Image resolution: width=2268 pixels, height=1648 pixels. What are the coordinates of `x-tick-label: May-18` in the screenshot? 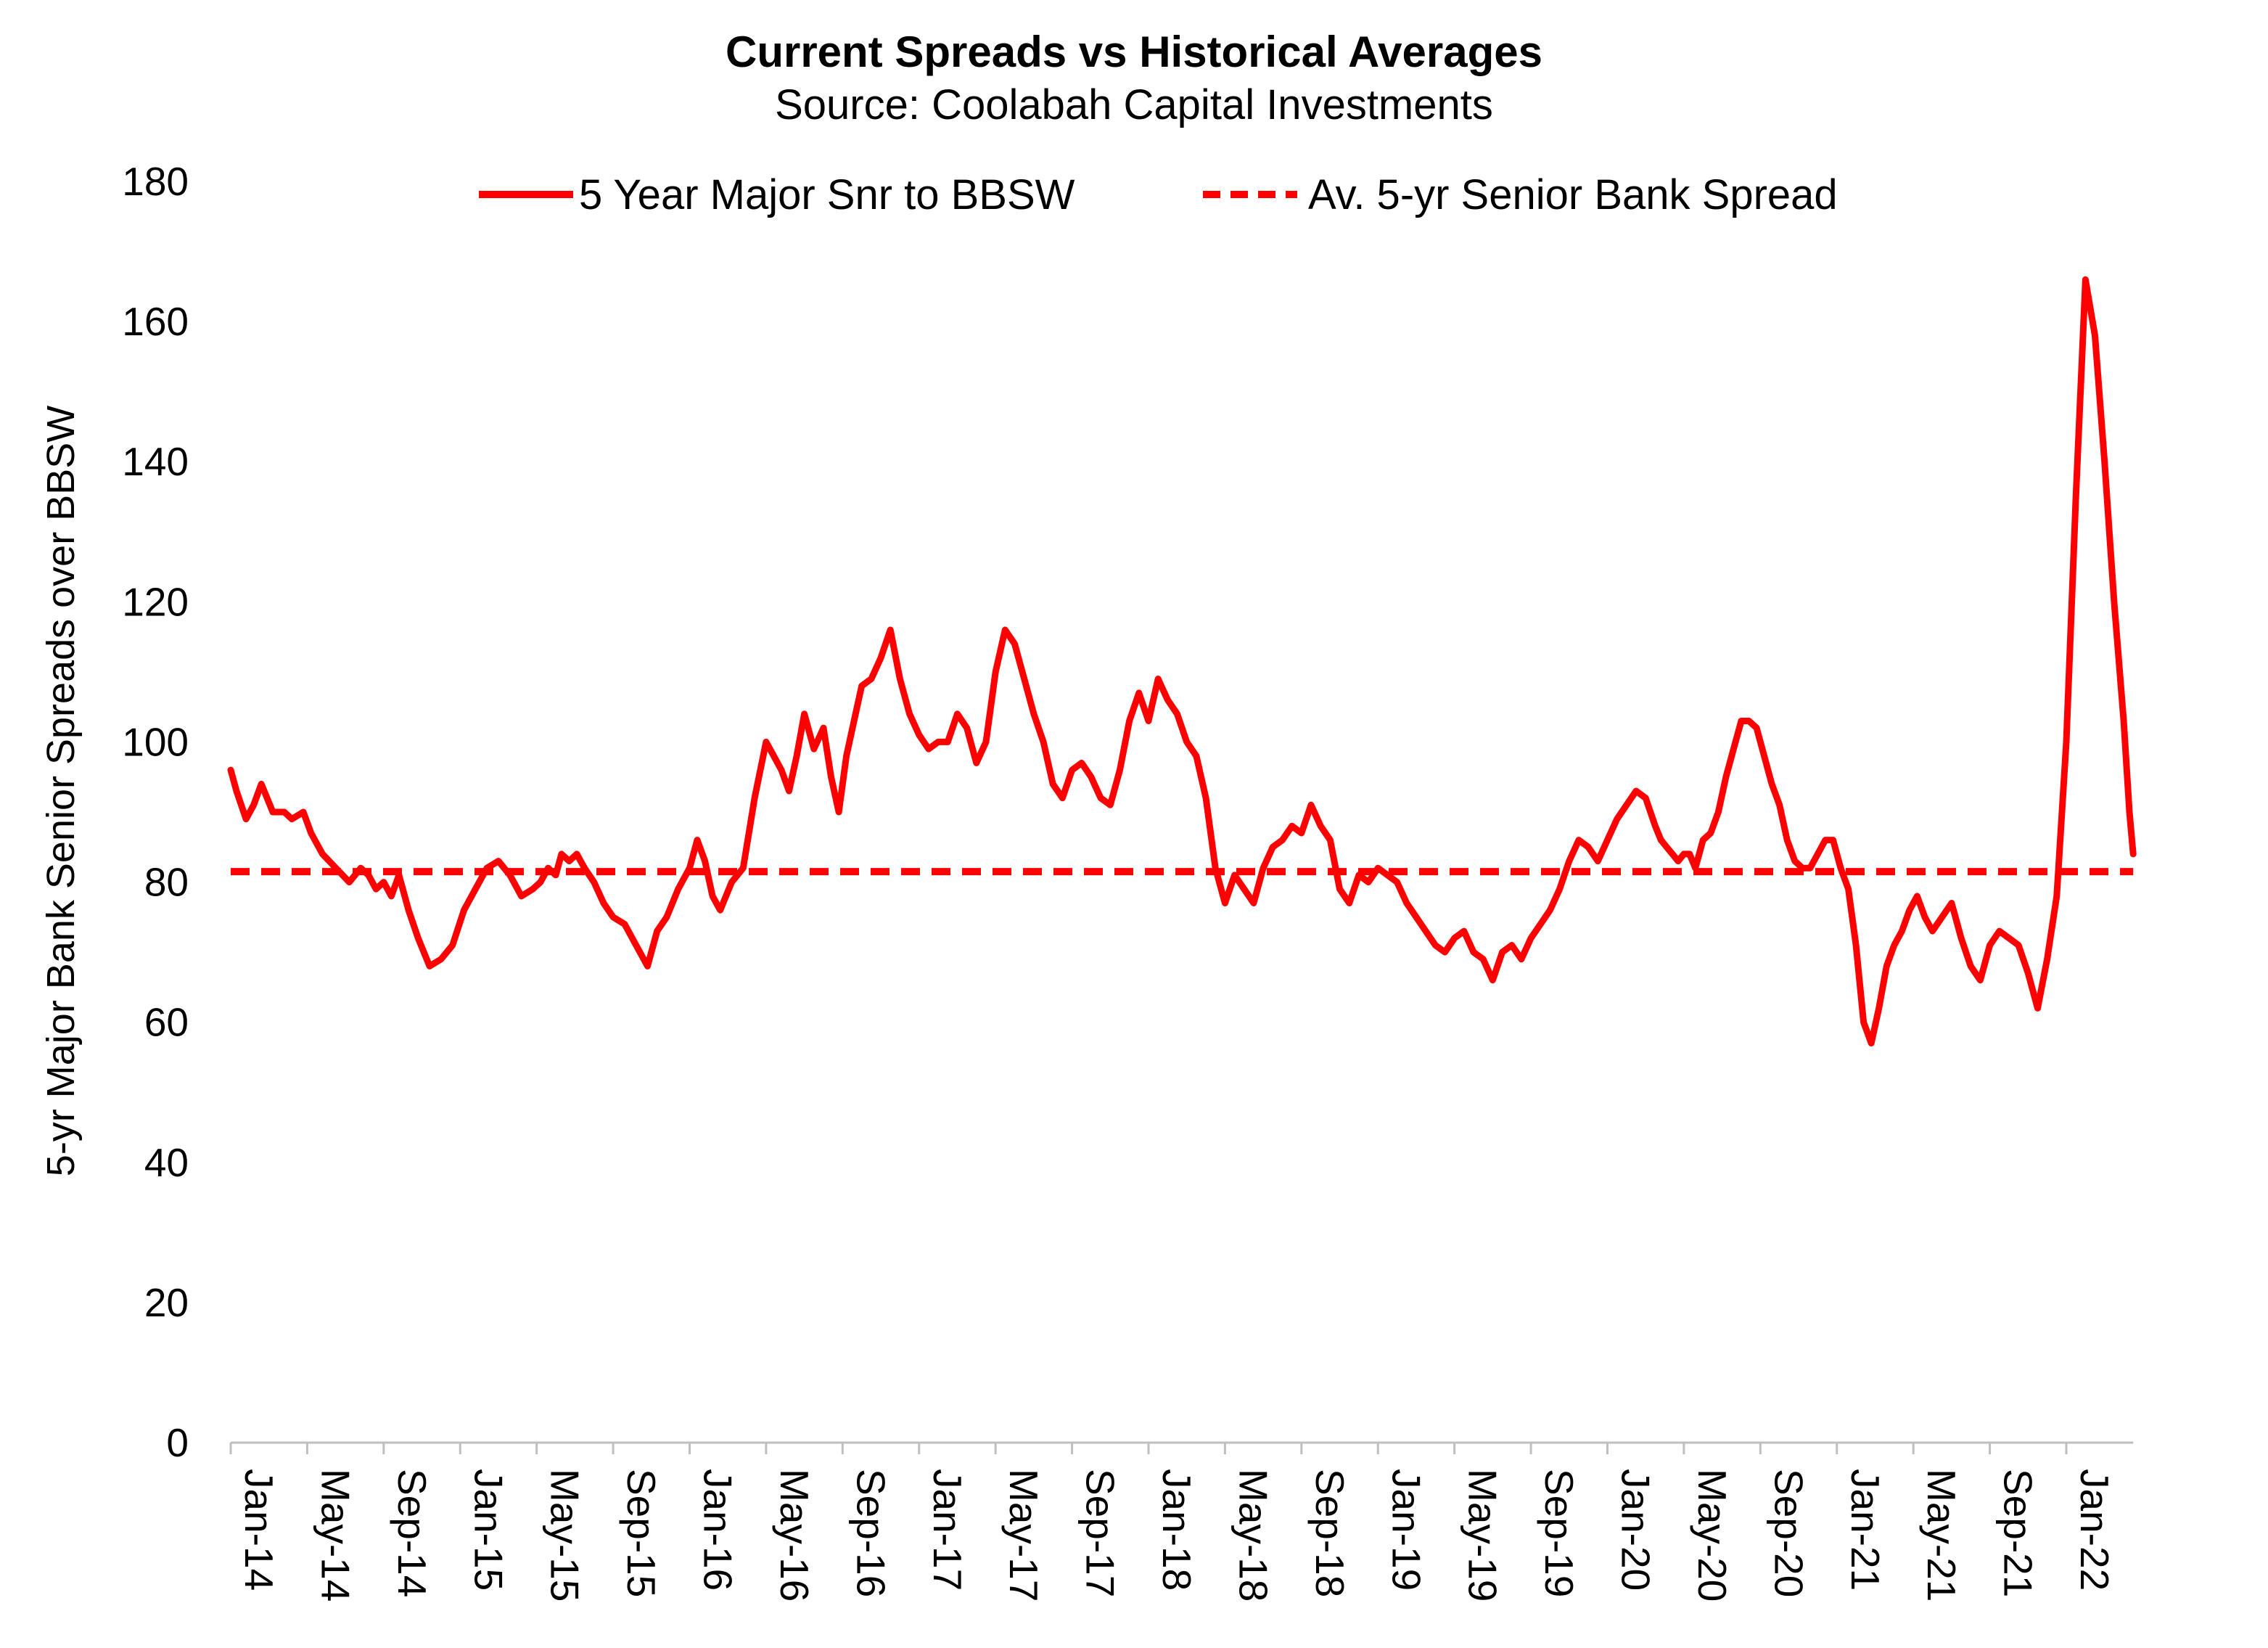 It's located at (1252, 1536).